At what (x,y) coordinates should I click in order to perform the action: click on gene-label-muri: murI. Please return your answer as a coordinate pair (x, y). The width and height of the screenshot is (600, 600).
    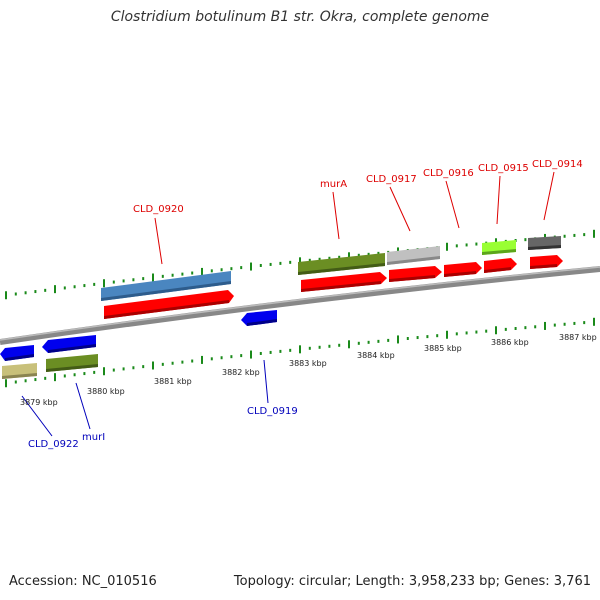
    Looking at the image, I should click on (93, 437).